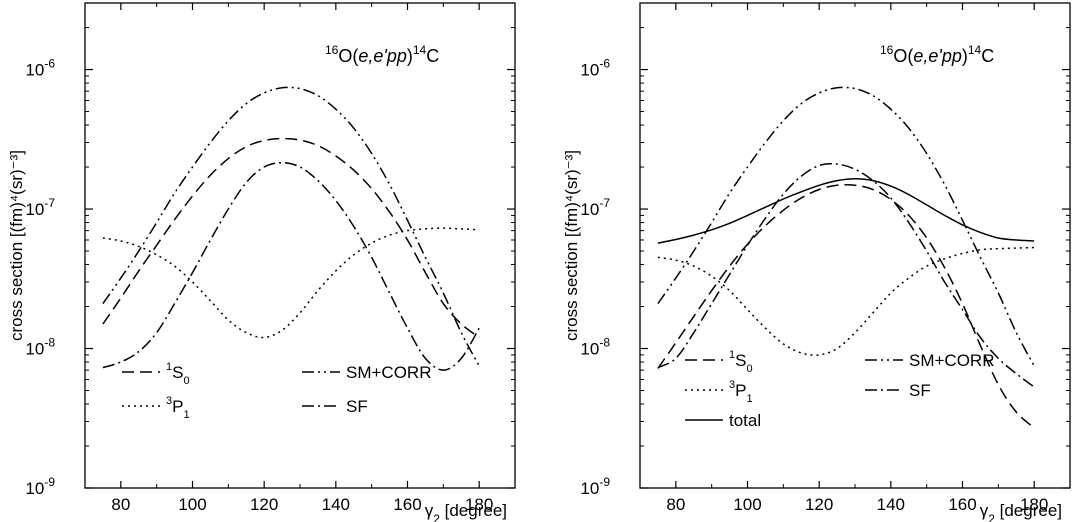 This screenshot has width=1092, height=522. Describe the element at coordinates (846, 210) in the screenshot. I see `series-line-total` at that location.